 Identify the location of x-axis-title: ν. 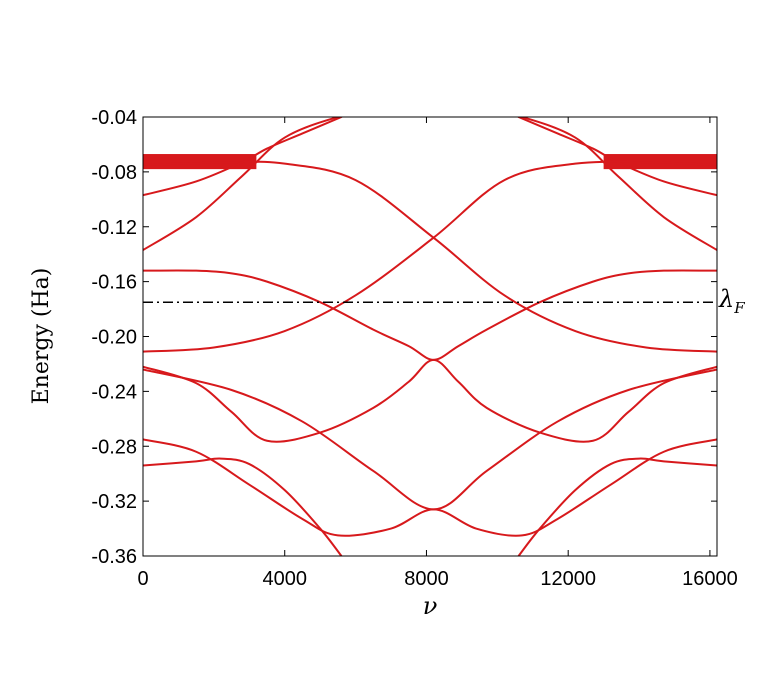
(430, 606).